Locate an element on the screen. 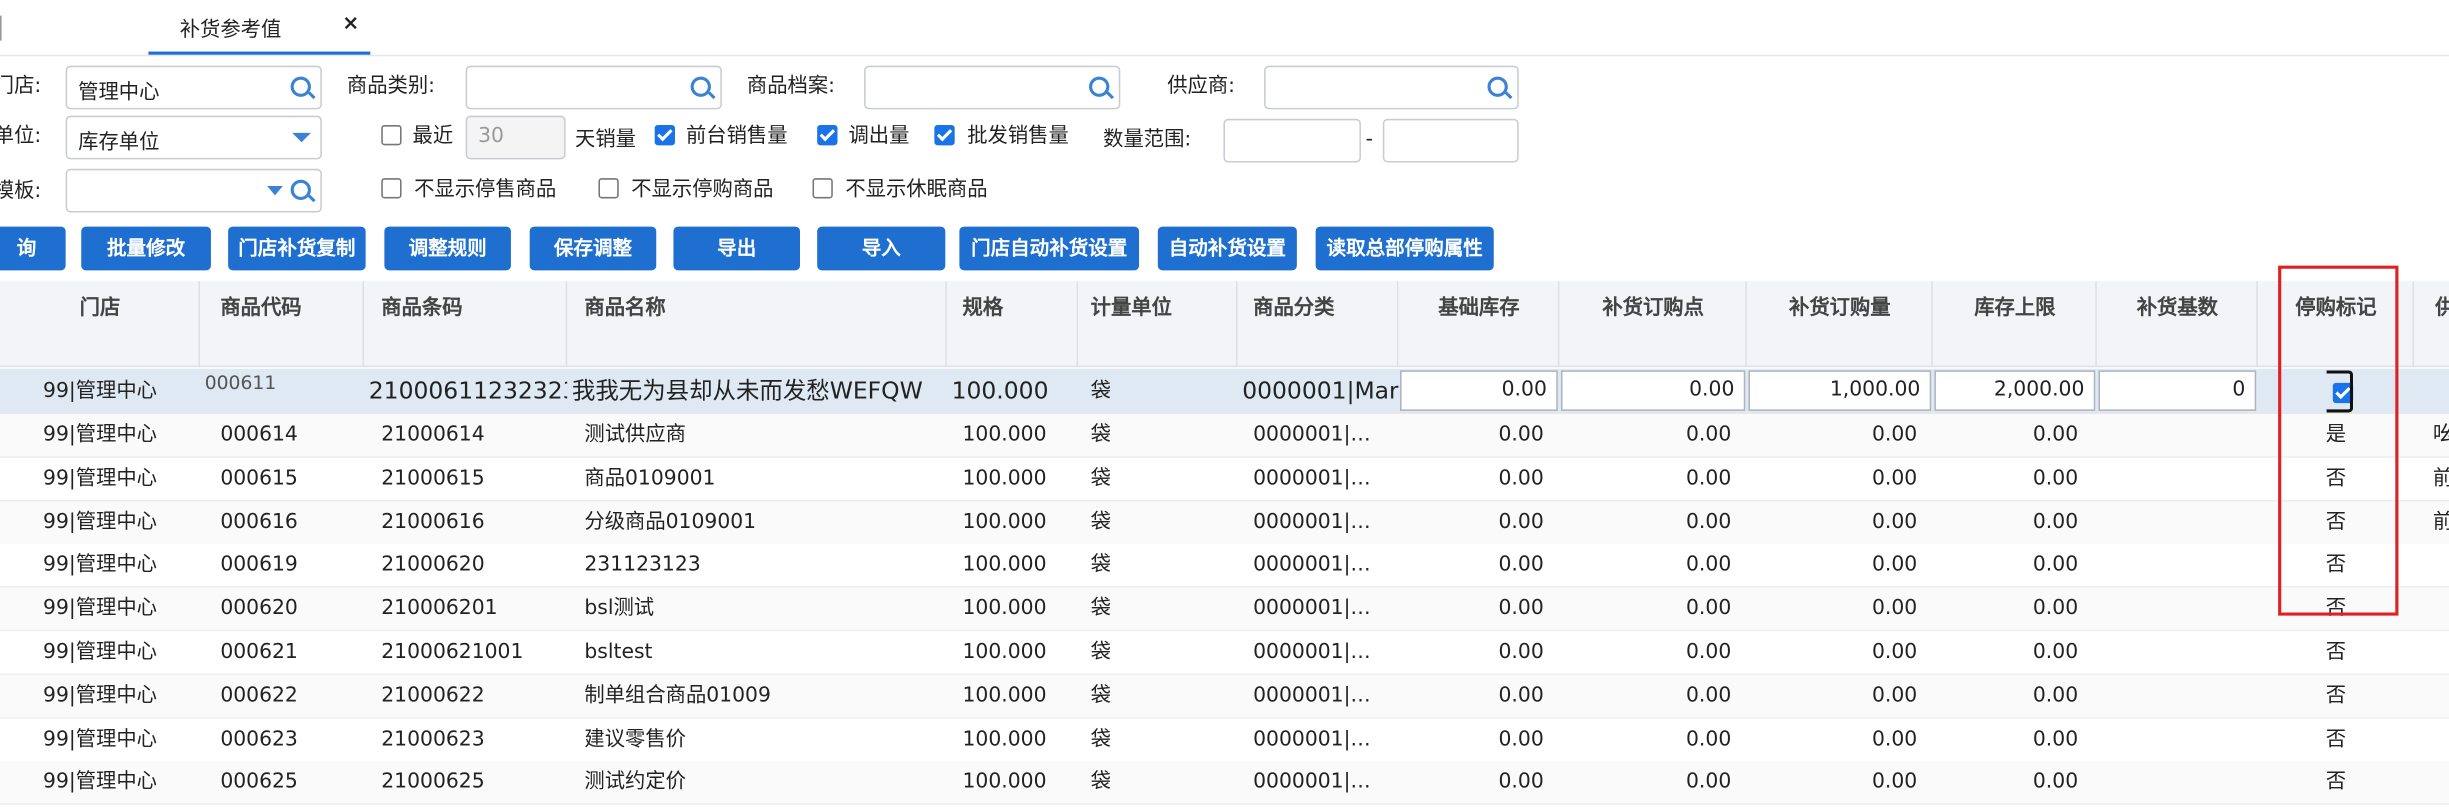  days-input: 30 is located at coordinates (515, 137).